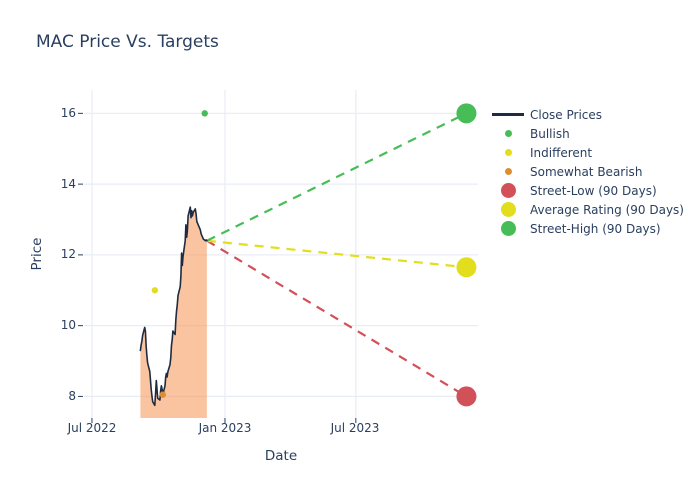 This screenshot has height=500, width=700. I want to click on legend-item-close-prices: Close Prices, so click(586, 114).